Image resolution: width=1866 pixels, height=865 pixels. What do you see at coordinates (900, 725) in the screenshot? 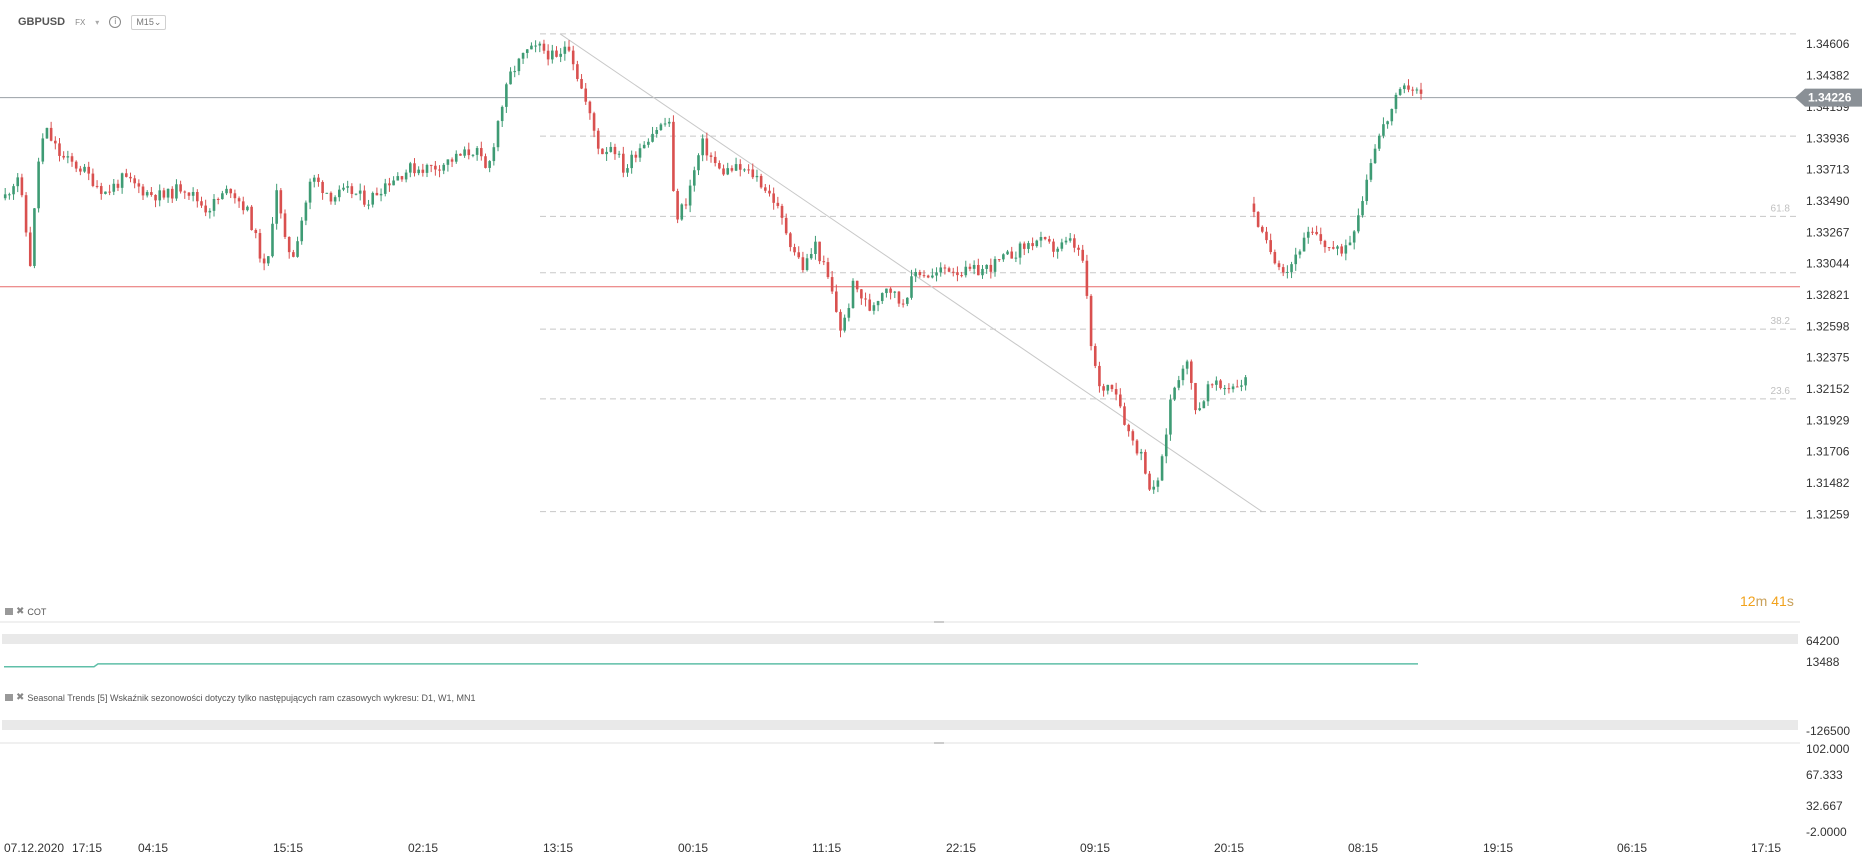
I see `cot-band-bottom` at bounding box center [900, 725].